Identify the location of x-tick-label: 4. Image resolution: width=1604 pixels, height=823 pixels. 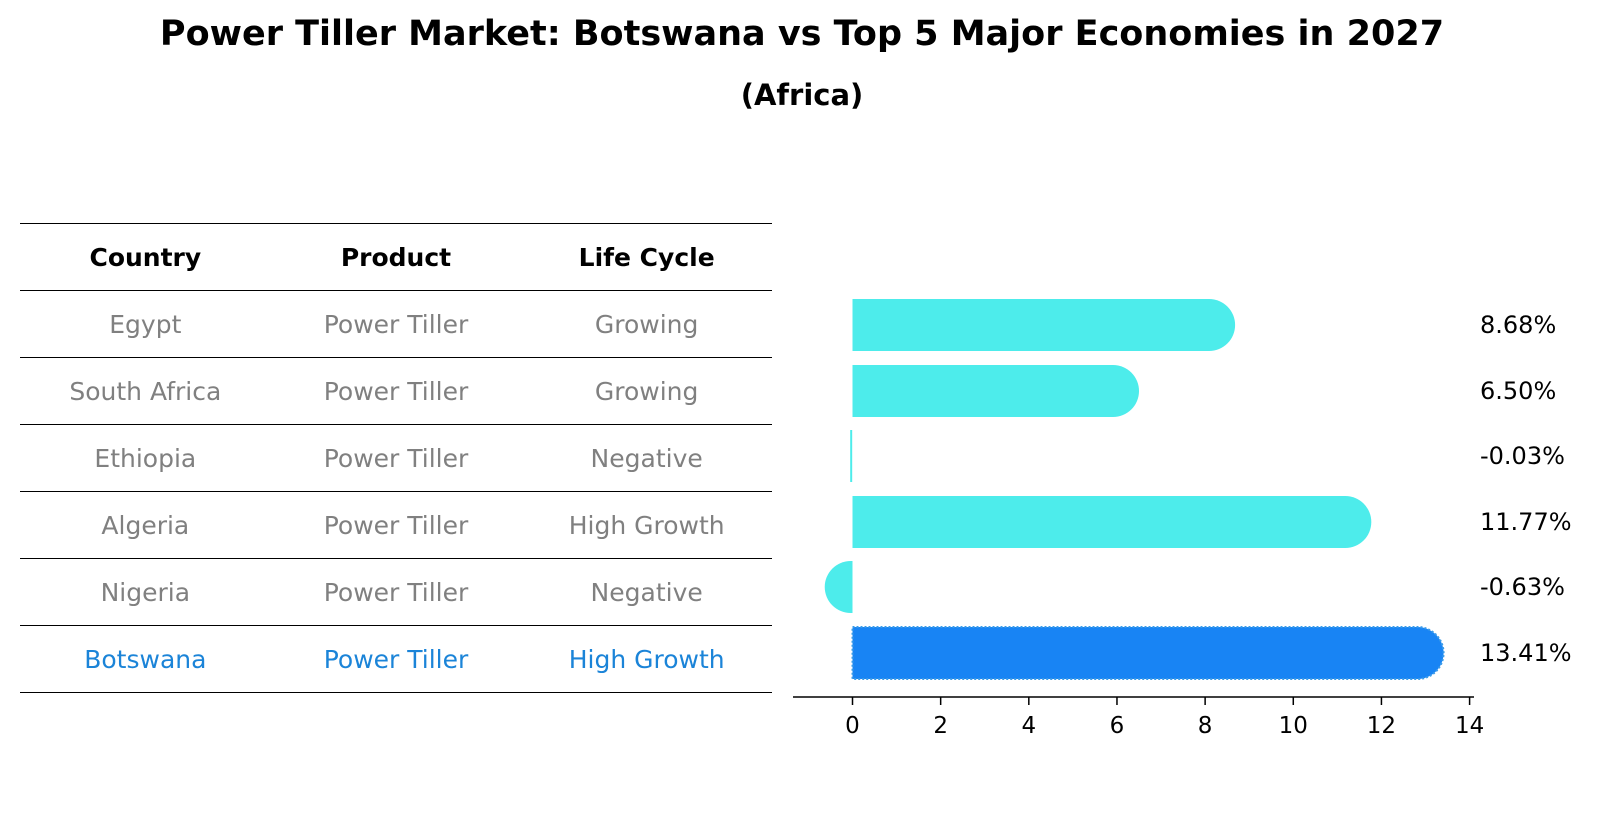
(1028, 726).